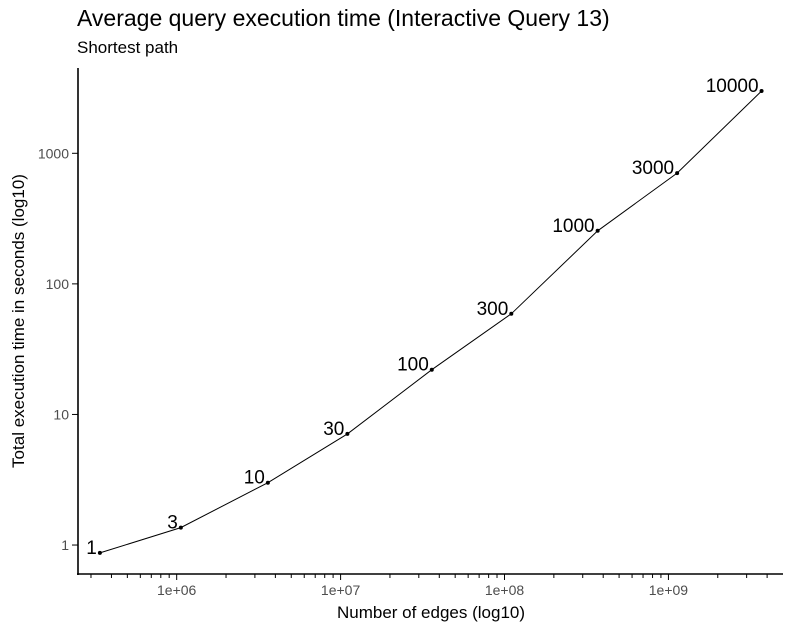 The image size is (793, 631). What do you see at coordinates (172, 523) in the screenshot?
I see `data-point-label: 3` at bounding box center [172, 523].